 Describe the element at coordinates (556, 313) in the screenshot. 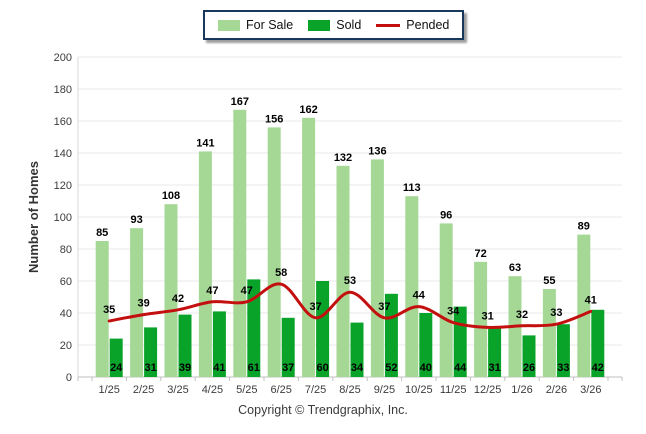

I see `pended-value-label: 33` at that location.